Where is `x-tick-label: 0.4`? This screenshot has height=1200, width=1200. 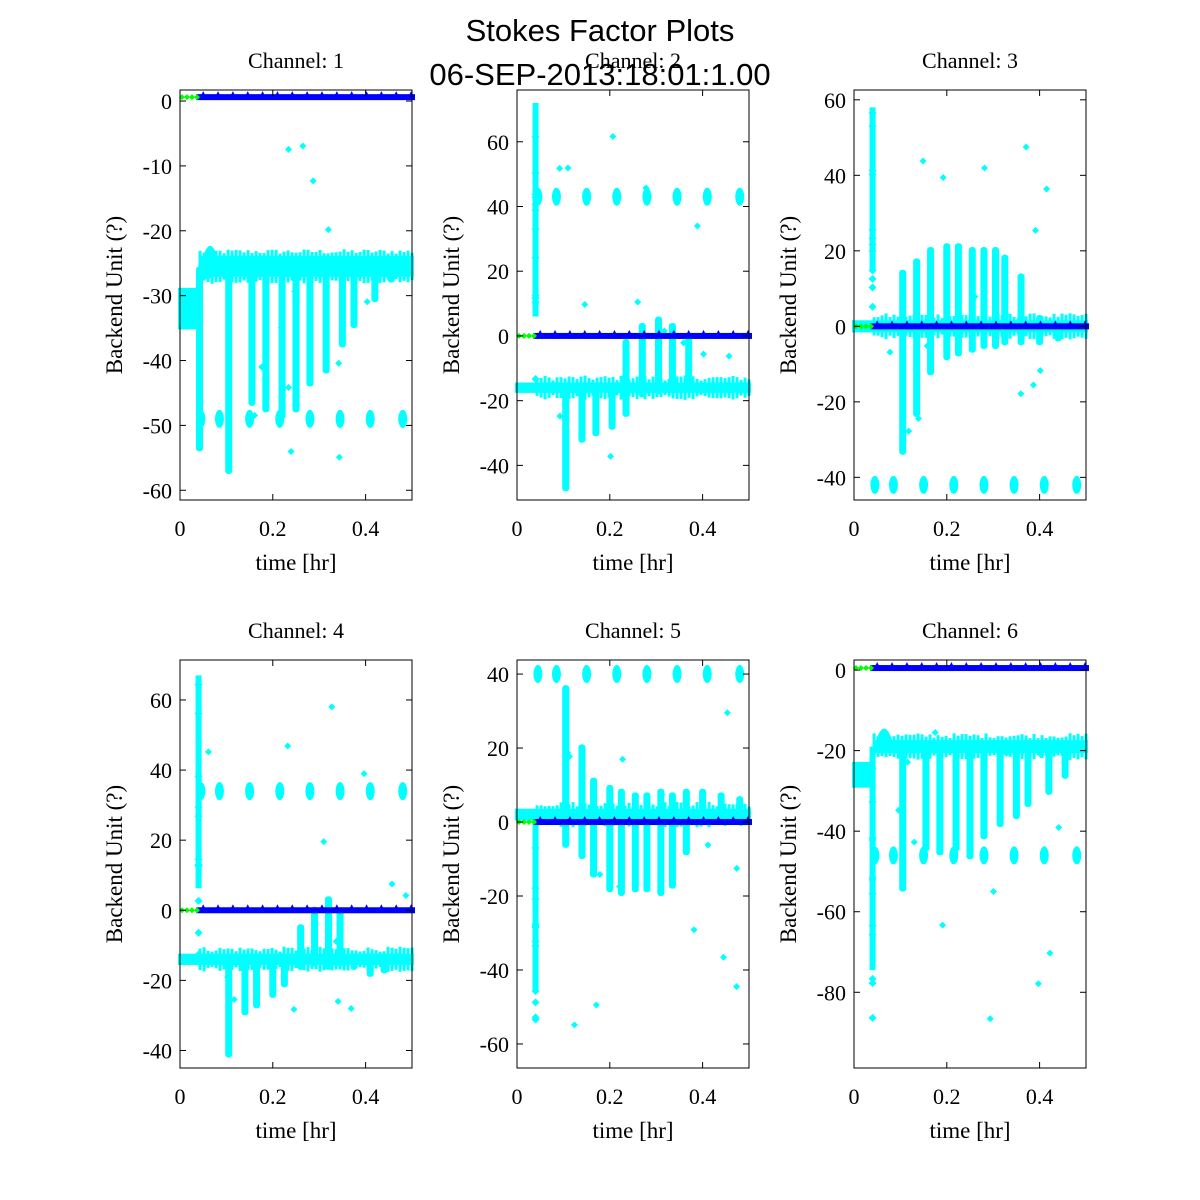
x-tick-label: 0.4 is located at coordinates (1040, 1096).